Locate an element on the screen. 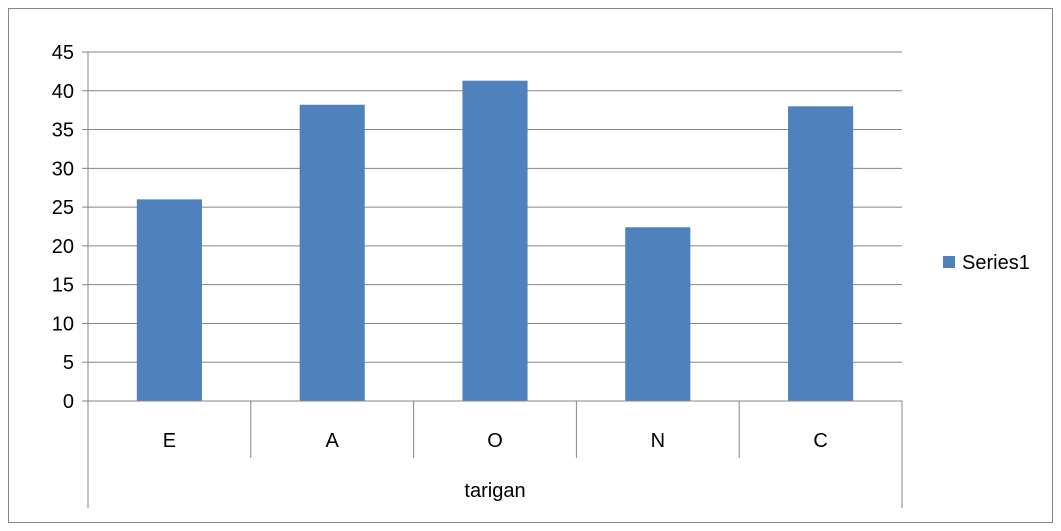 The image size is (1061, 531). x-tick-label: C is located at coordinates (820, 441).